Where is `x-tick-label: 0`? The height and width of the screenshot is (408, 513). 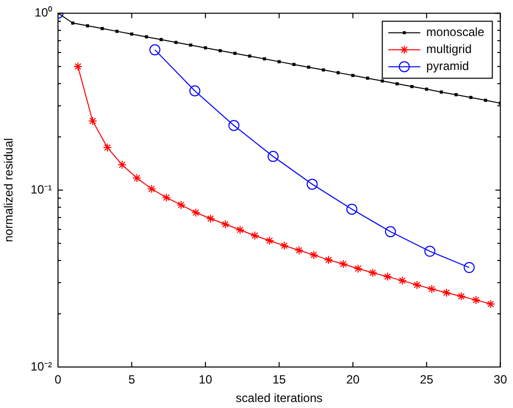
x-tick-label: 0 is located at coordinates (58, 379).